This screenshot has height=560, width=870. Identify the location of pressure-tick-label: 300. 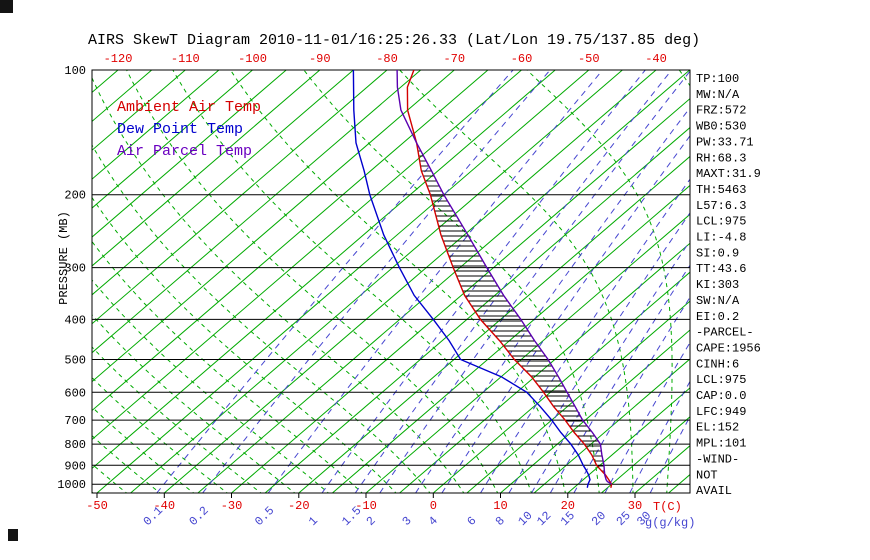
(75, 269).